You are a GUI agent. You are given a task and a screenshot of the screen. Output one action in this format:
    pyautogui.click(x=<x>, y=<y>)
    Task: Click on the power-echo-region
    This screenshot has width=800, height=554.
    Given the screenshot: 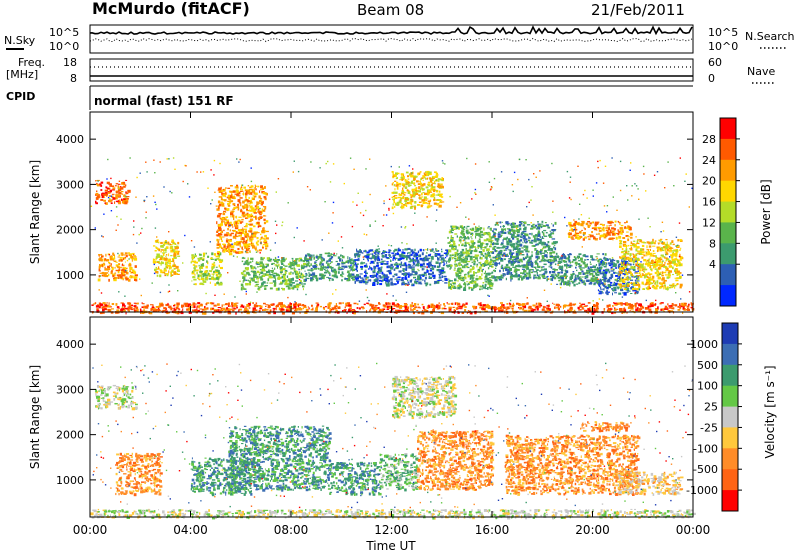 What is the action you would take?
    pyautogui.click(x=525, y=251)
    